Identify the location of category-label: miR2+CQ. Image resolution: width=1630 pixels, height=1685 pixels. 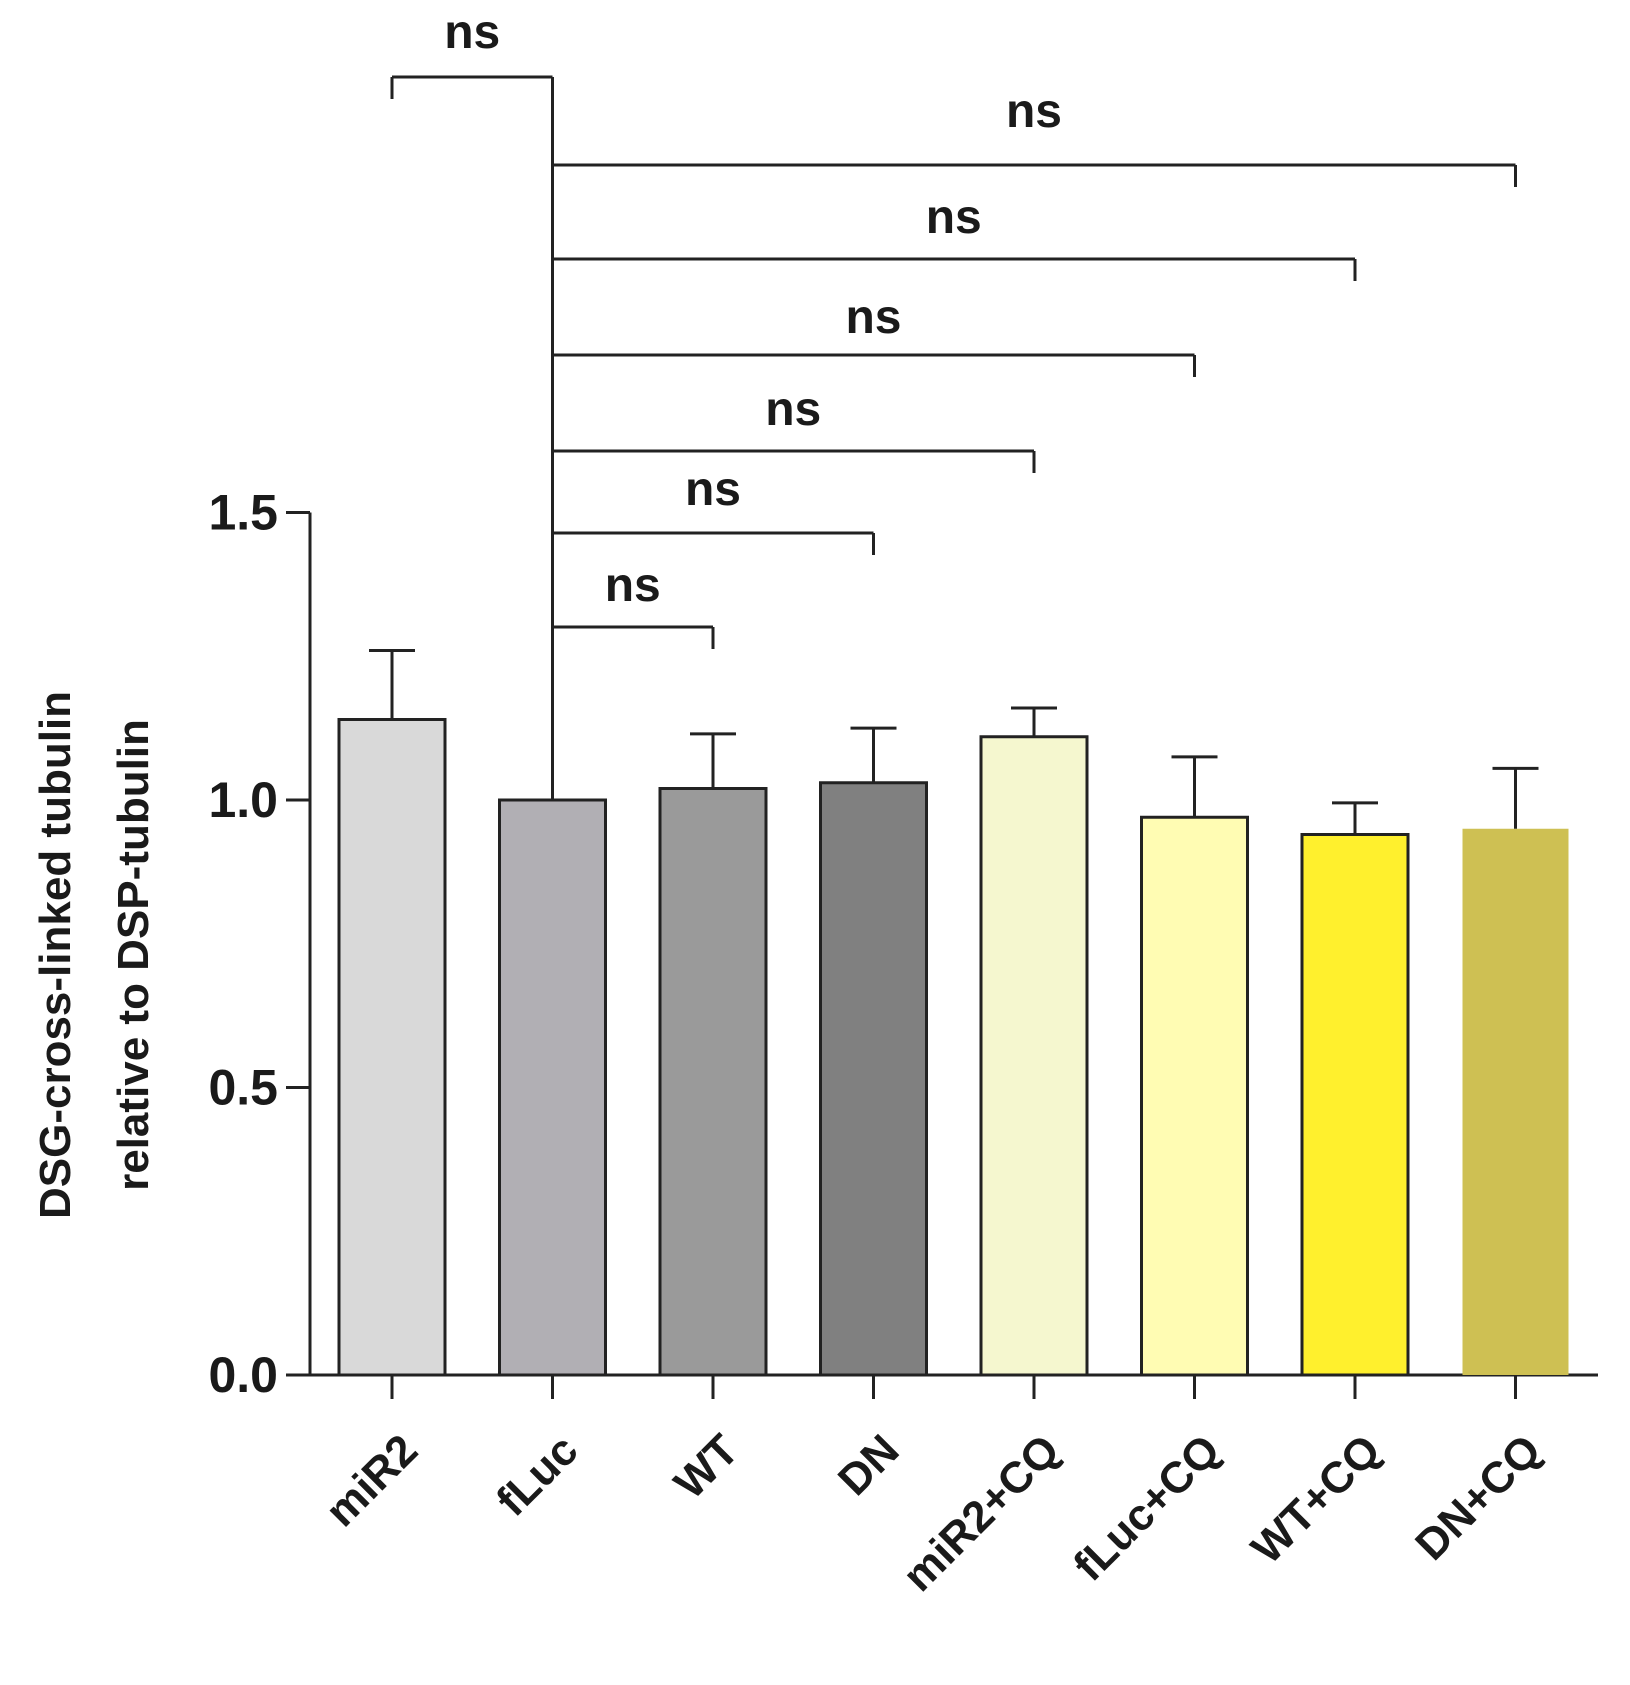
(981, 1513).